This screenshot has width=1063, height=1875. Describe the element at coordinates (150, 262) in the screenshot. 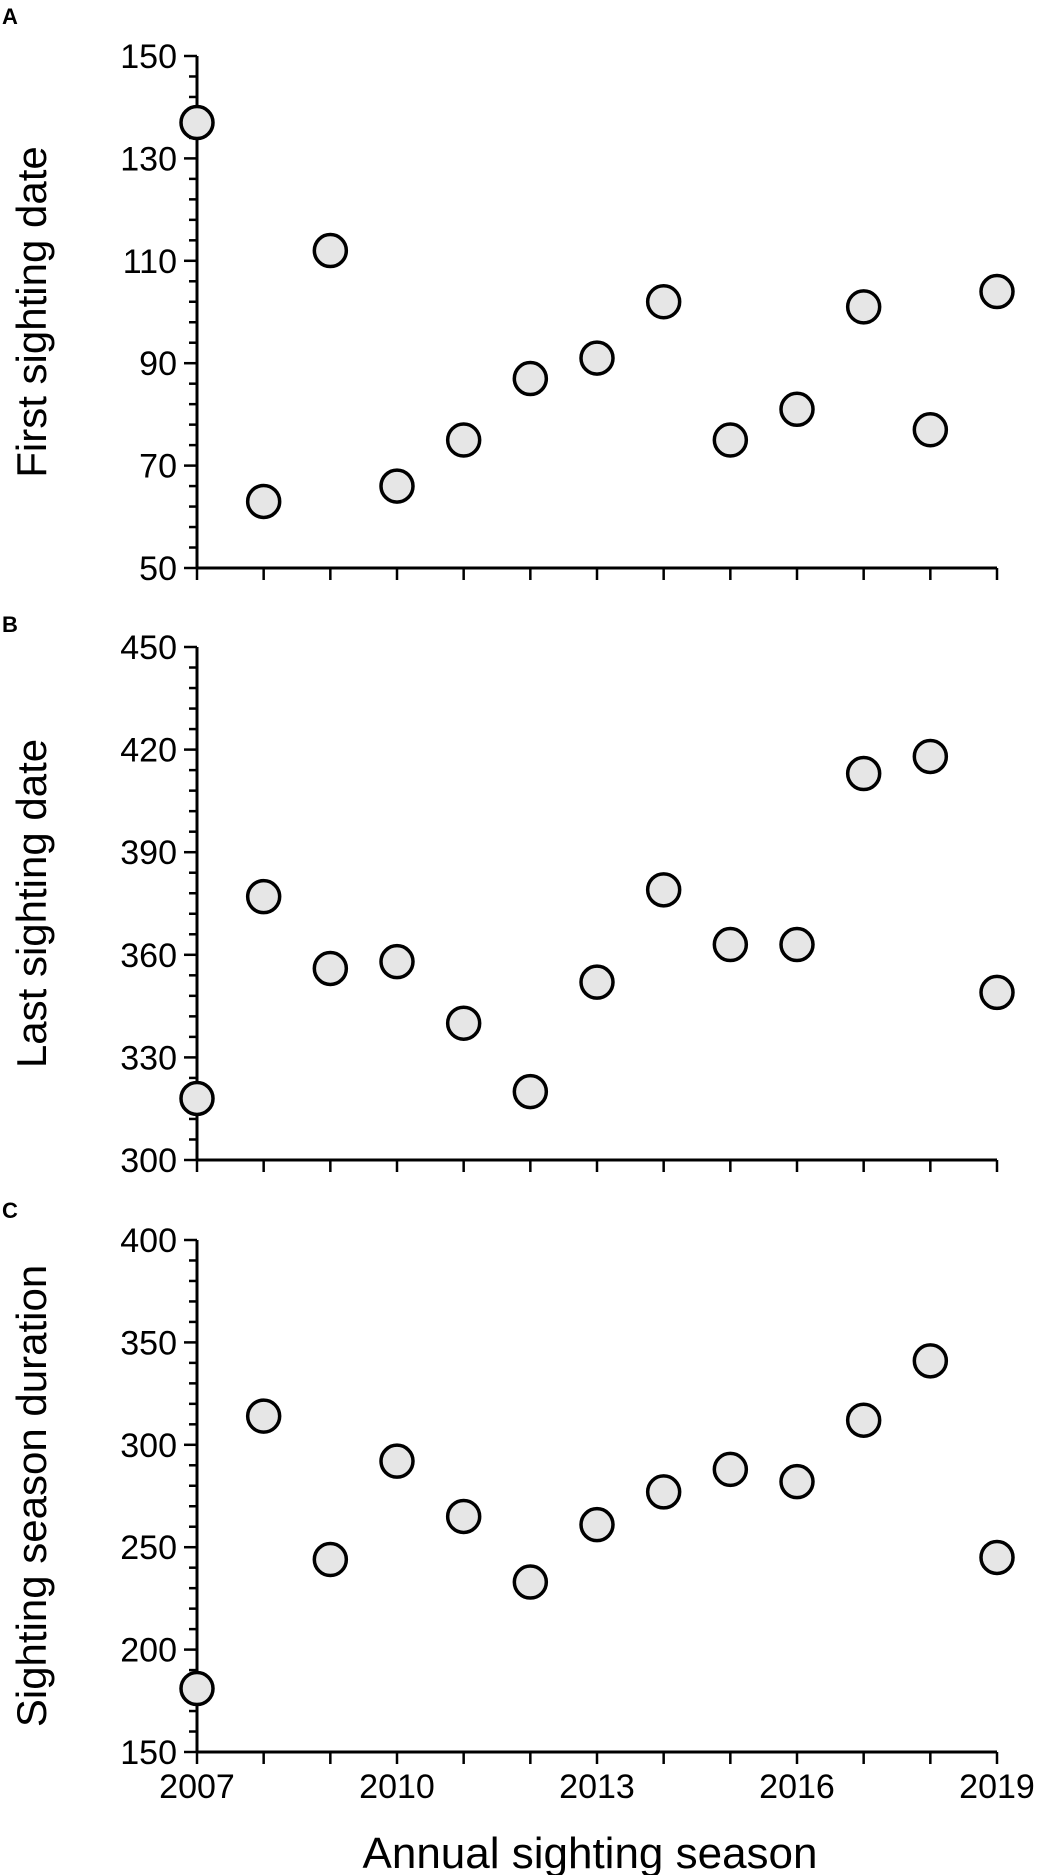

I see `y-tick-label: 110` at that location.